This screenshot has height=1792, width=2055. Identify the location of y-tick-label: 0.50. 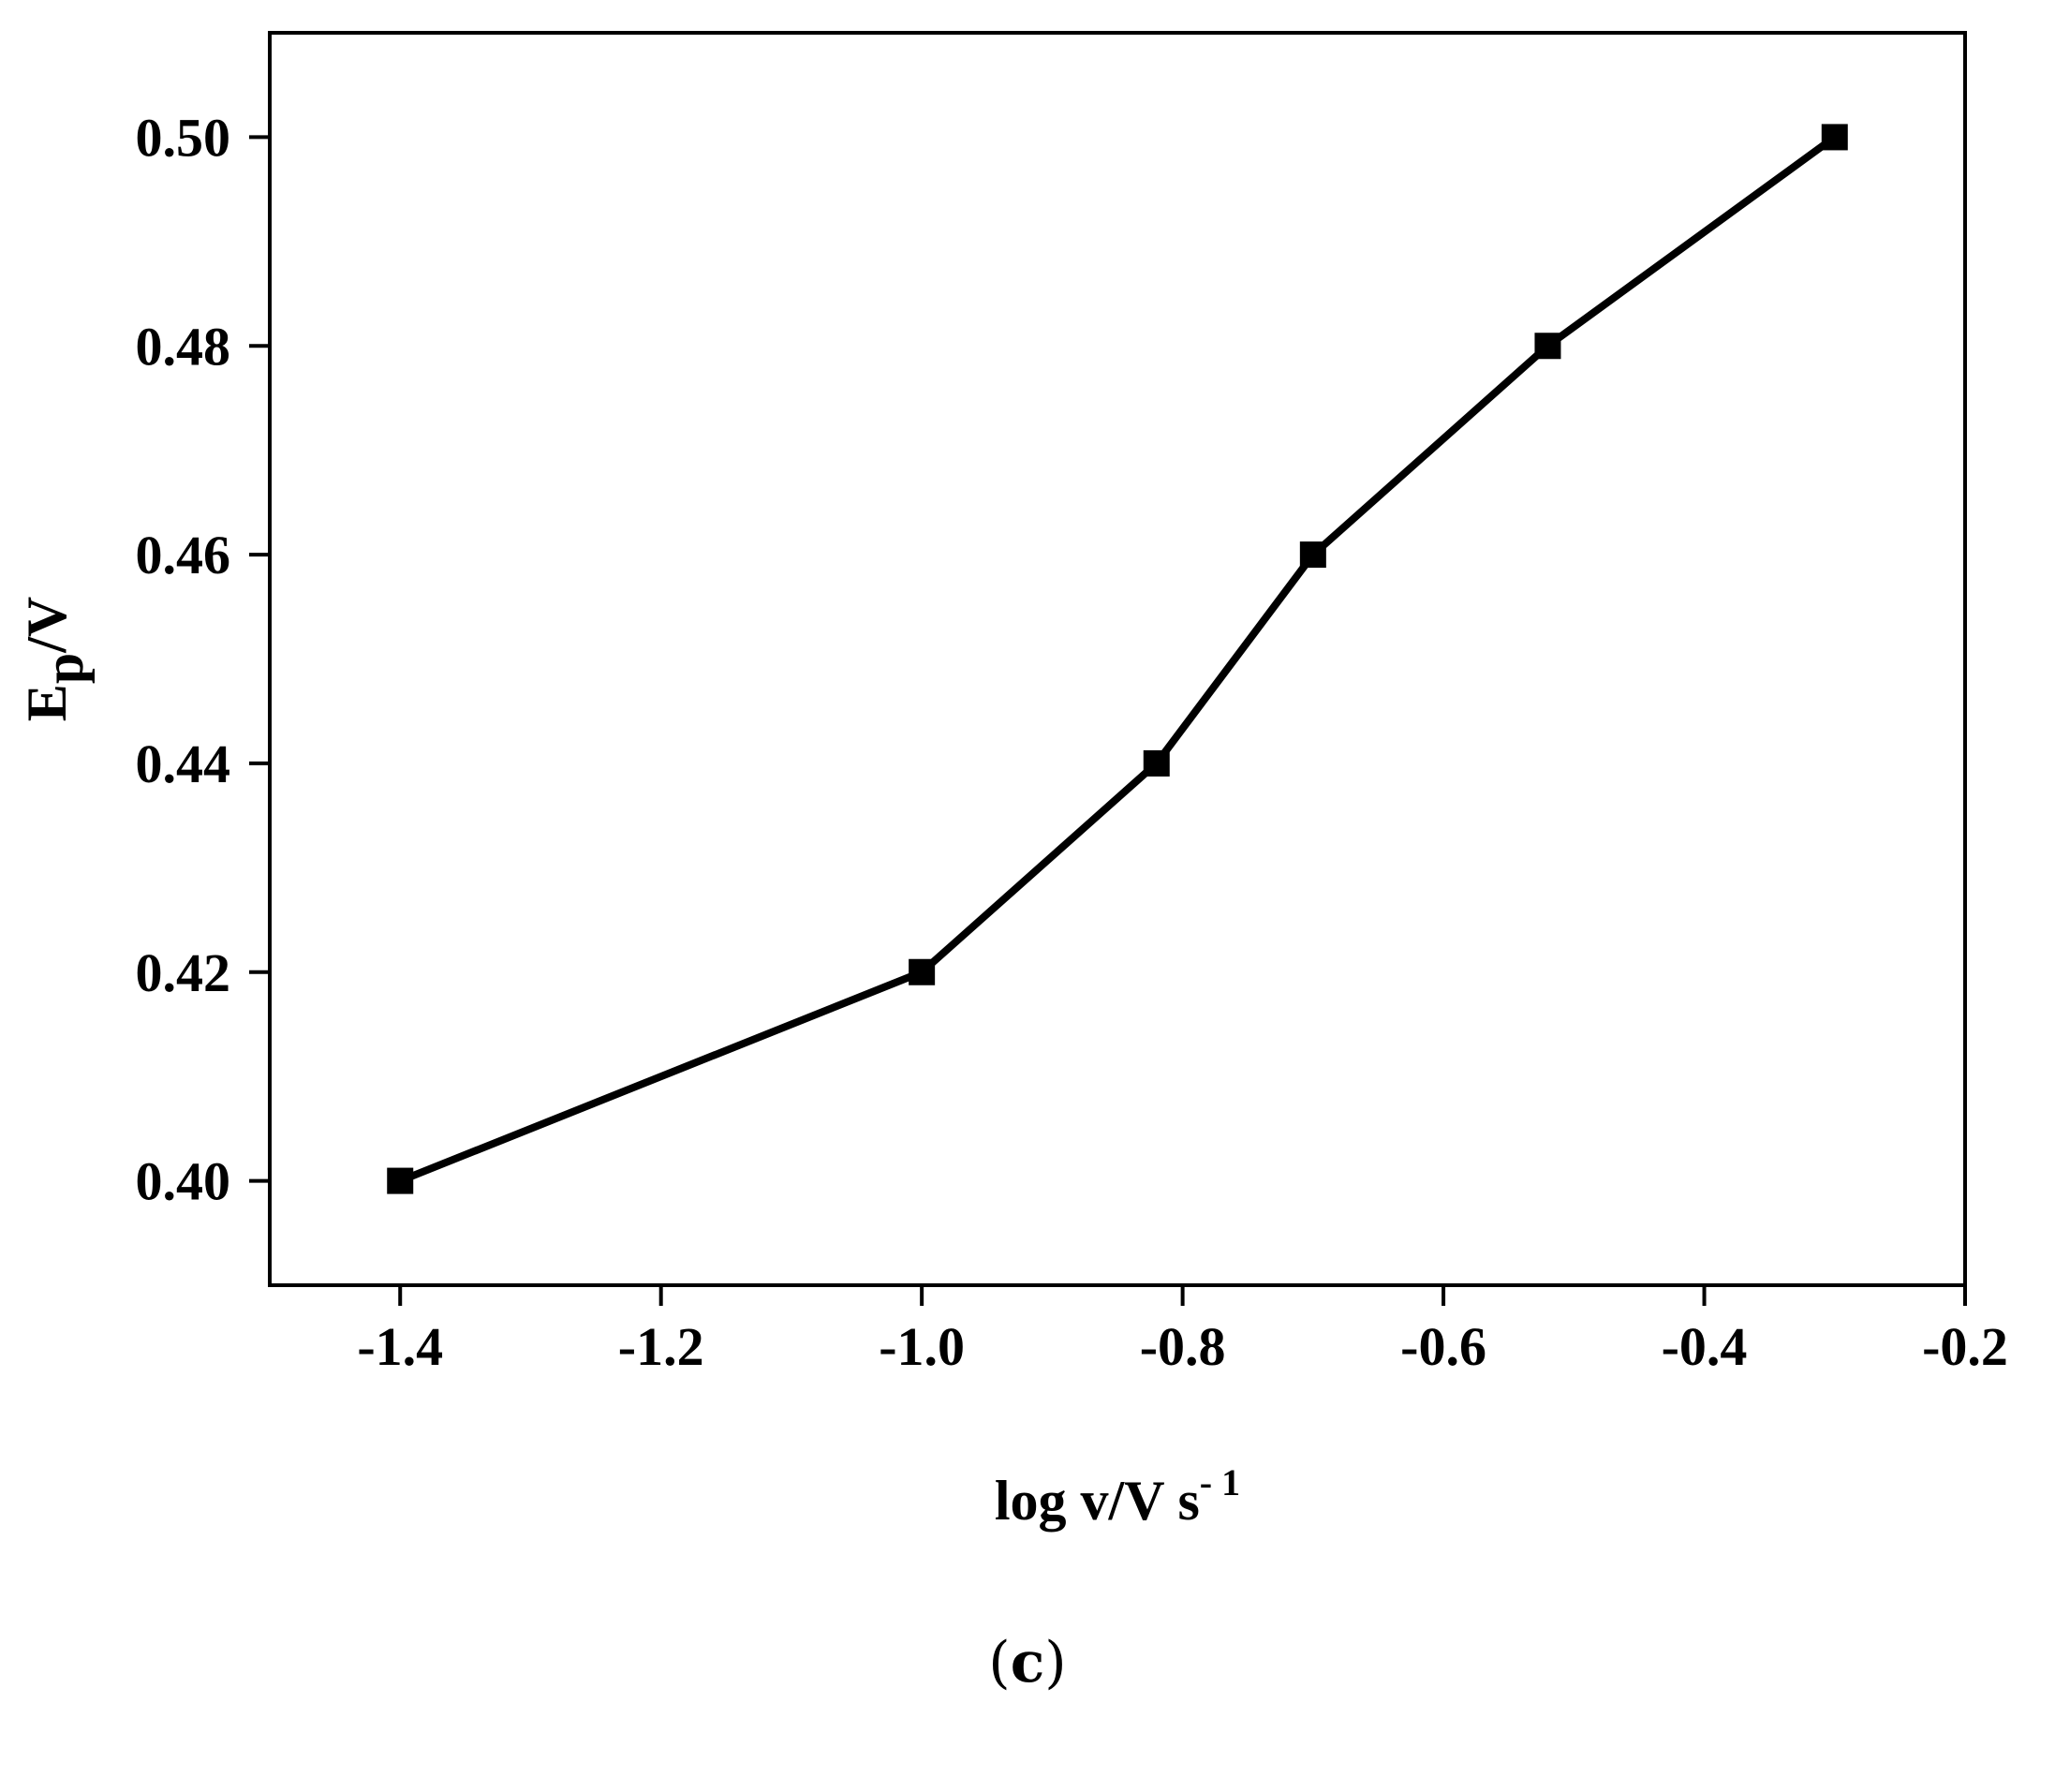
(183, 137).